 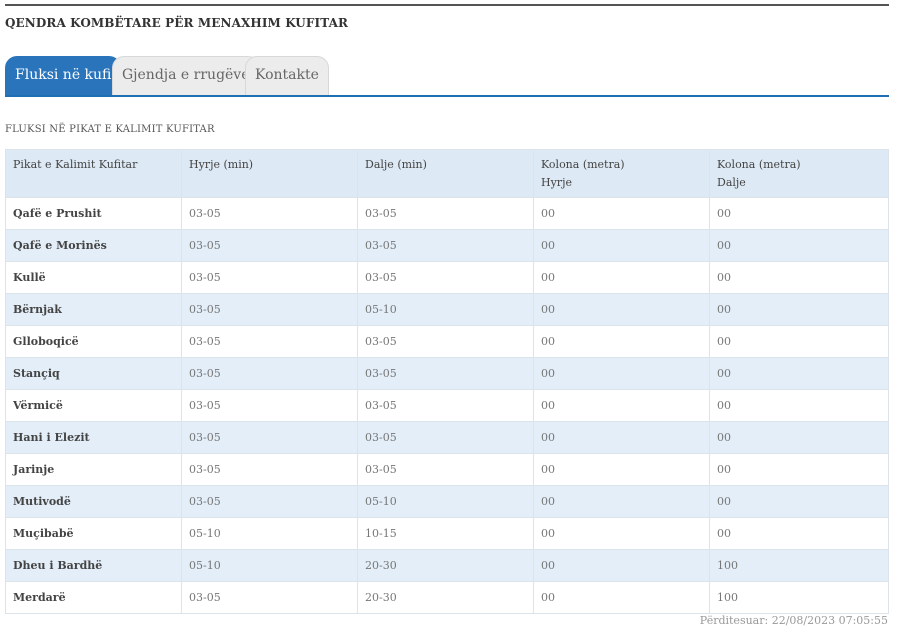 I want to click on table-row: Dheu i Bardhë 05-10 20-30 00 100, so click(x=447, y=565).